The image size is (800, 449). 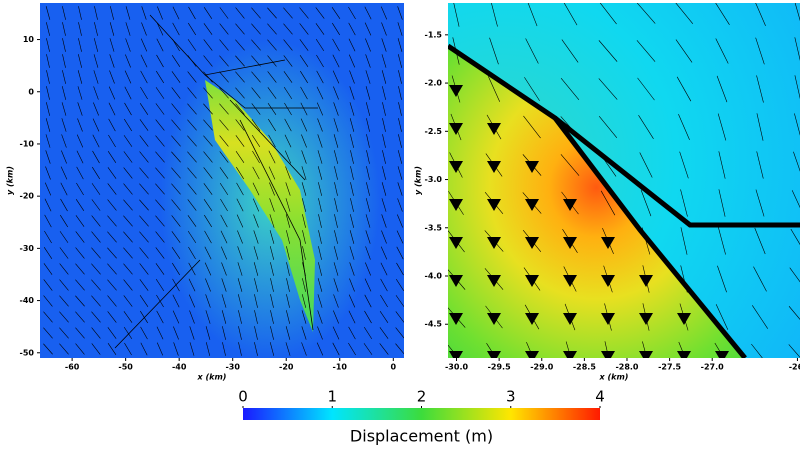 I want to click on x-tick-label: -29.0, so click(x=541, y=367).